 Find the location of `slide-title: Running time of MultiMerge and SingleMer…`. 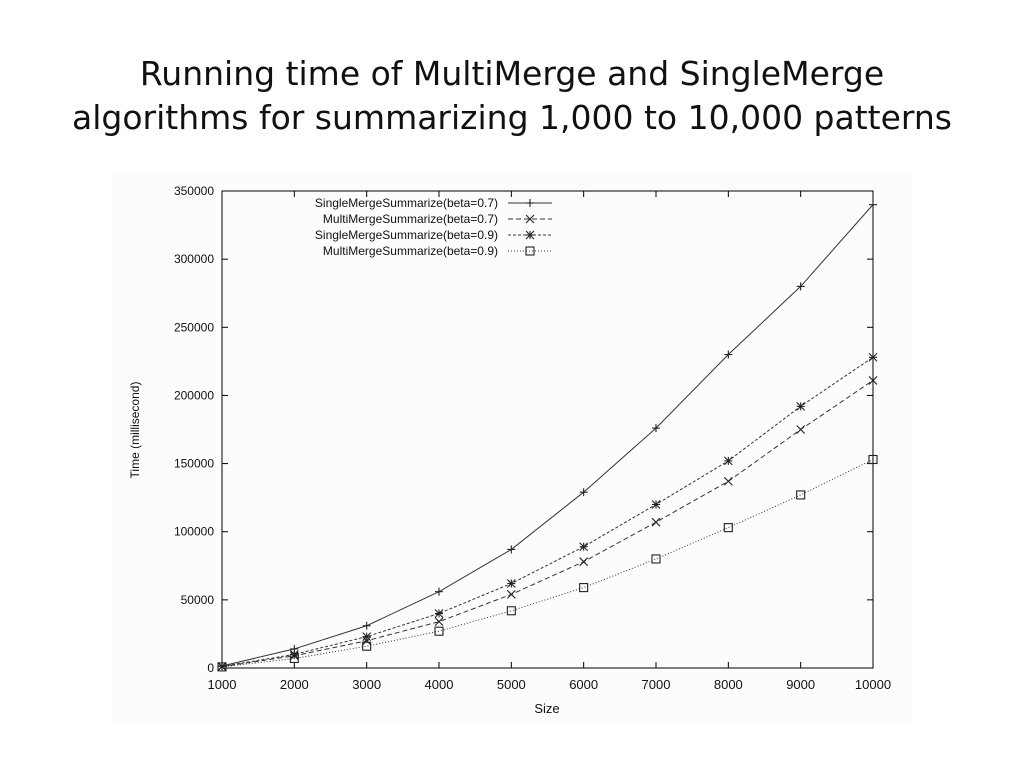

slide-title: Running time of MultiMerge and SingleMer… is located at coordinates (512, 96).